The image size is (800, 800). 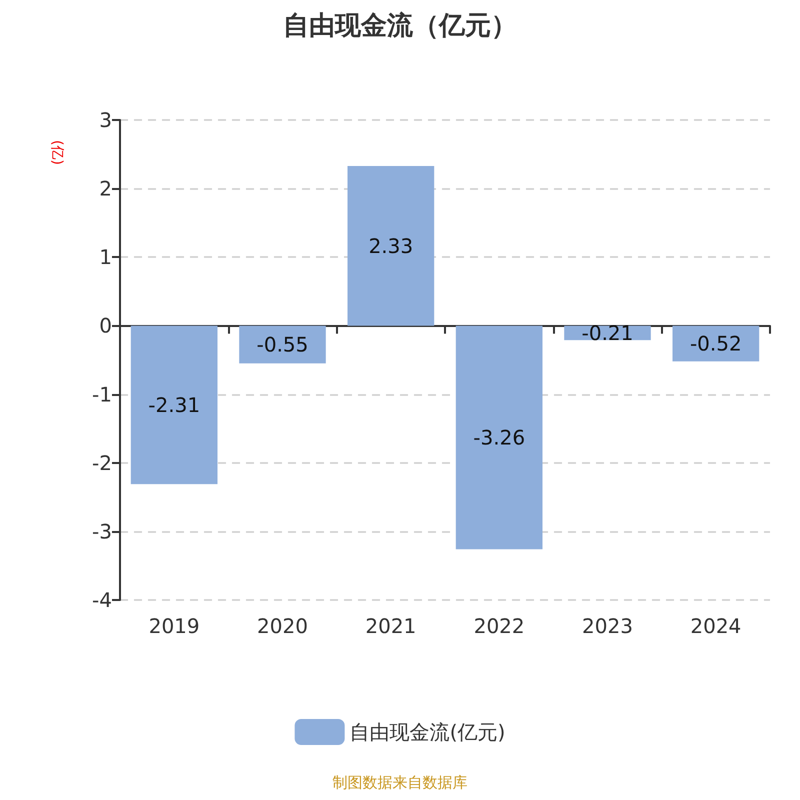 What do you see at coordinates (716, 344) in the screenshot?
I see `data-label: -0.52` at bounding box center [716, 344].